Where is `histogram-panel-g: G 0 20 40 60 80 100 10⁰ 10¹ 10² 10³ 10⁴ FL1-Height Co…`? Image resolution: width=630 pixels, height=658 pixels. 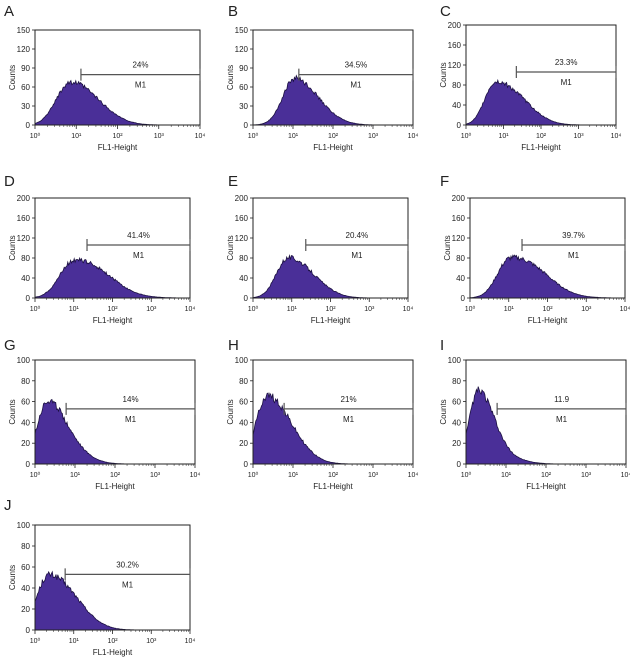 histogram-panel-g: G 0 20 40 60 80 100 10⁰ 10¹ 10² 10³ 10⁴ FL1-Height Co… is located at coordinates (102, 414).